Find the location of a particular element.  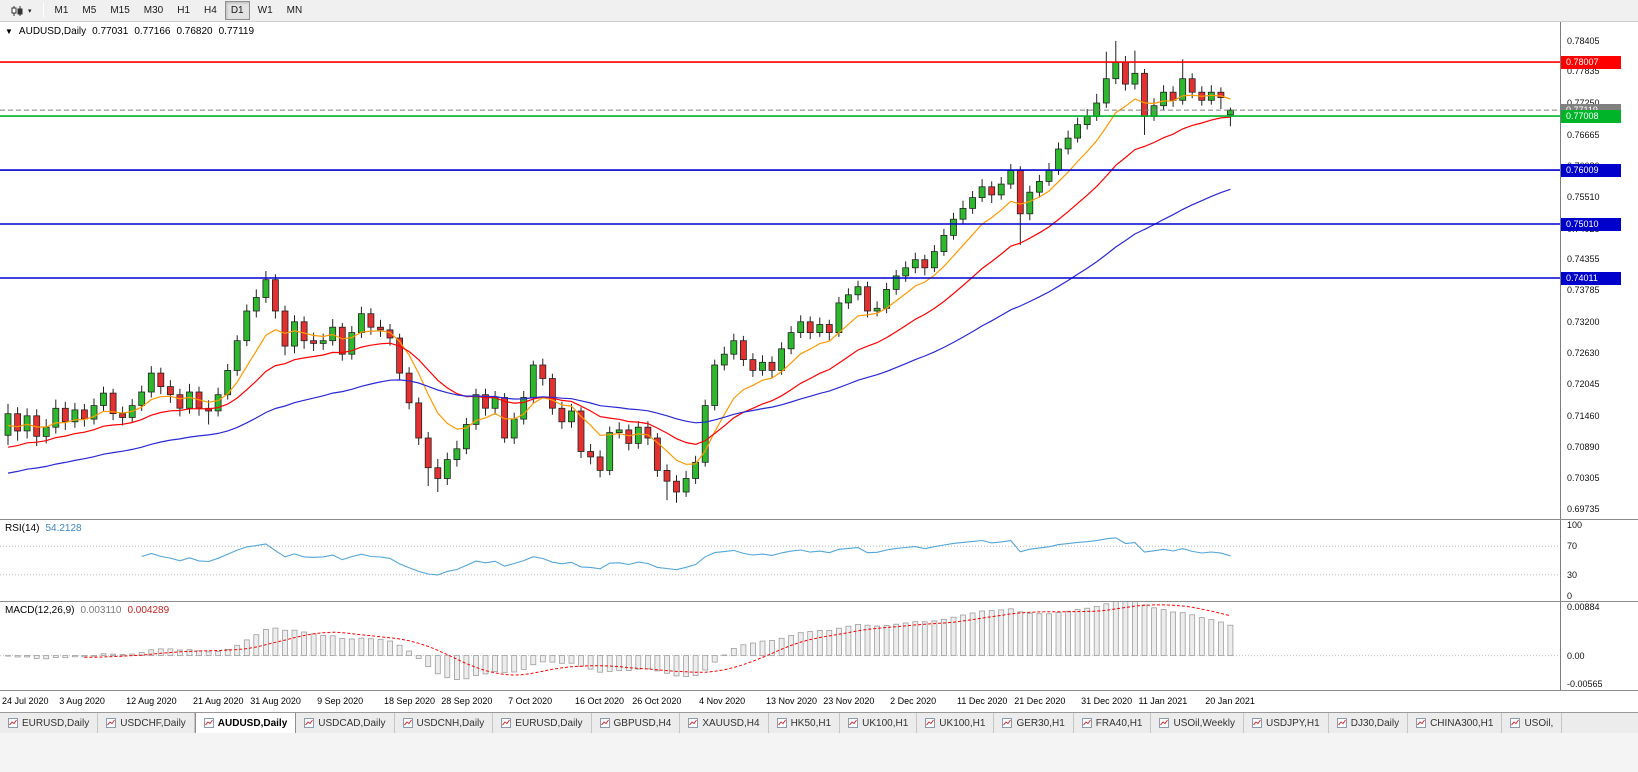

chart-tab-label: UK100,H1 is located at coordinates (885, 723).